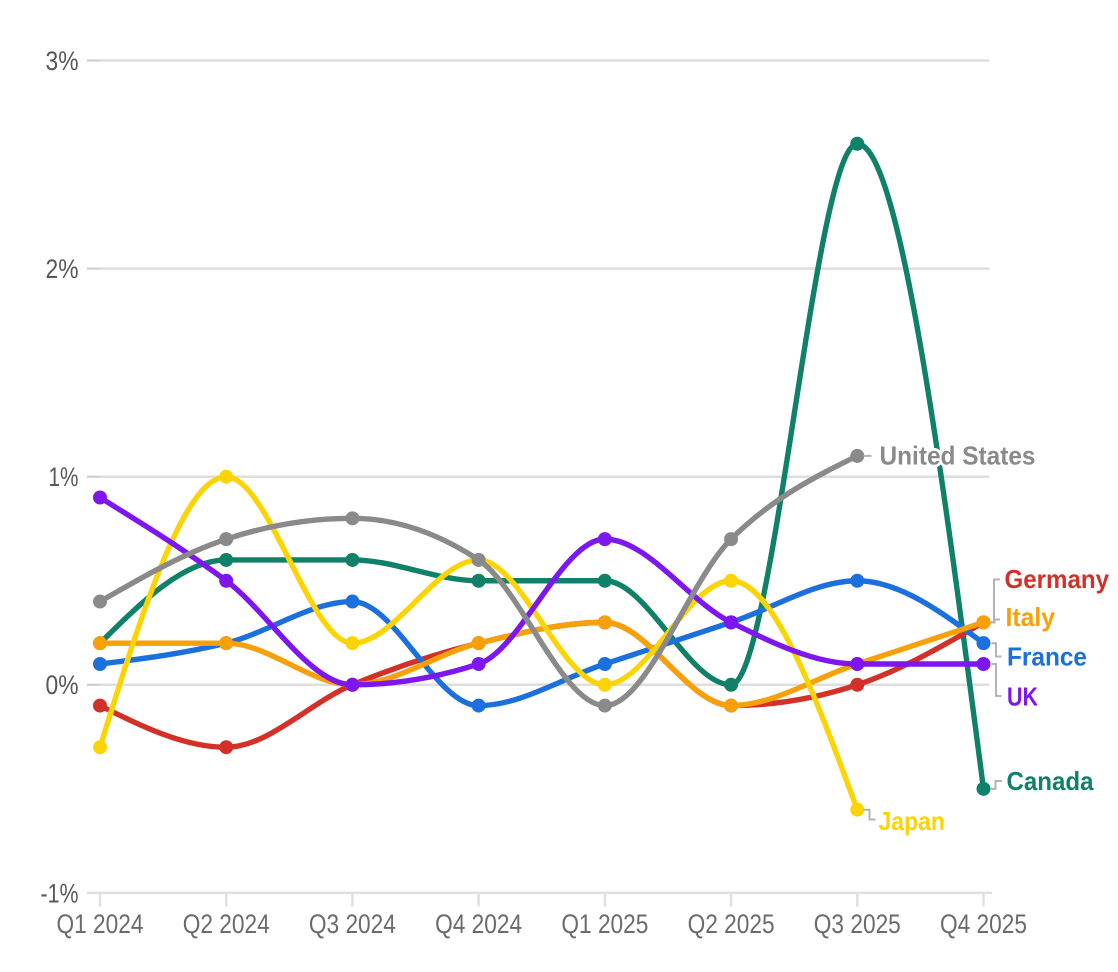 This screenshot has height=972, width=1118. What do you see at coordinates (857, 924) in the screenshot?
I see `svg-text: Q3 2025` at bounding box center [857, 924].